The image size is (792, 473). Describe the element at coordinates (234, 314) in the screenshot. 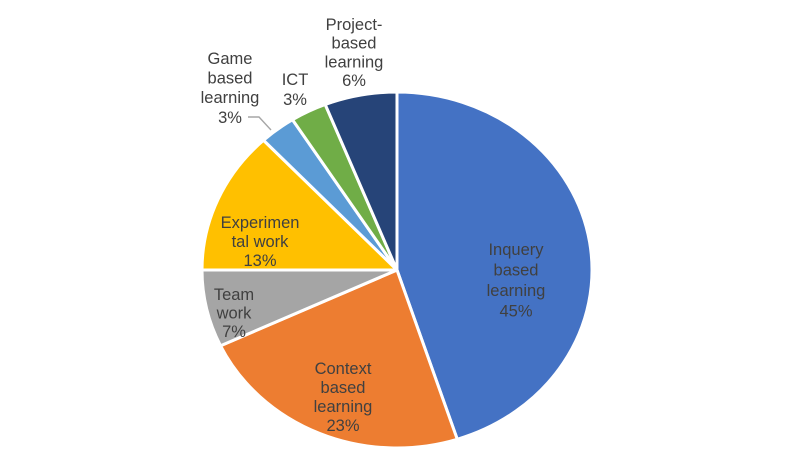

I see `slice-label-line: work` at that location.